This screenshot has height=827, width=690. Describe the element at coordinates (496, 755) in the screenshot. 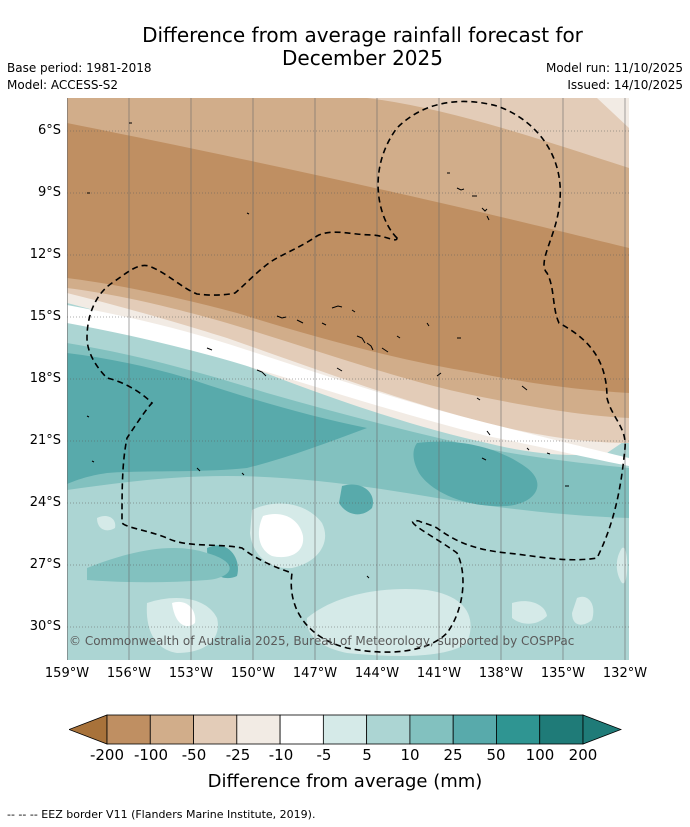

I see `colorbar-tick: 50` at that location.